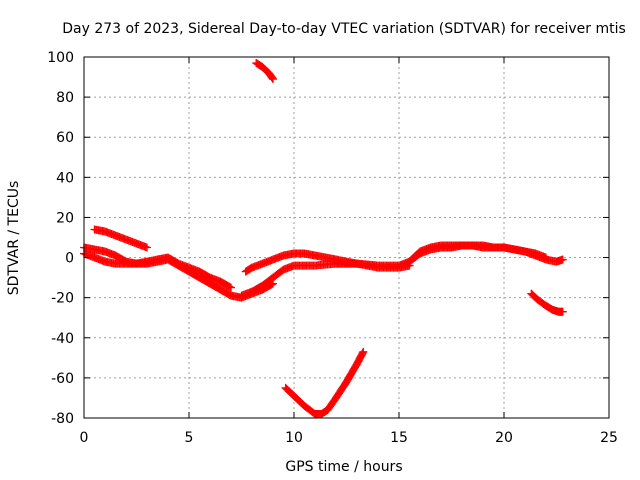 The width and height of the screenshot is (640, 480). What do you see at coordinates (65, 218) in the screenshot?
I see `y-tick-label: 20` at bounding box center [65, 218].